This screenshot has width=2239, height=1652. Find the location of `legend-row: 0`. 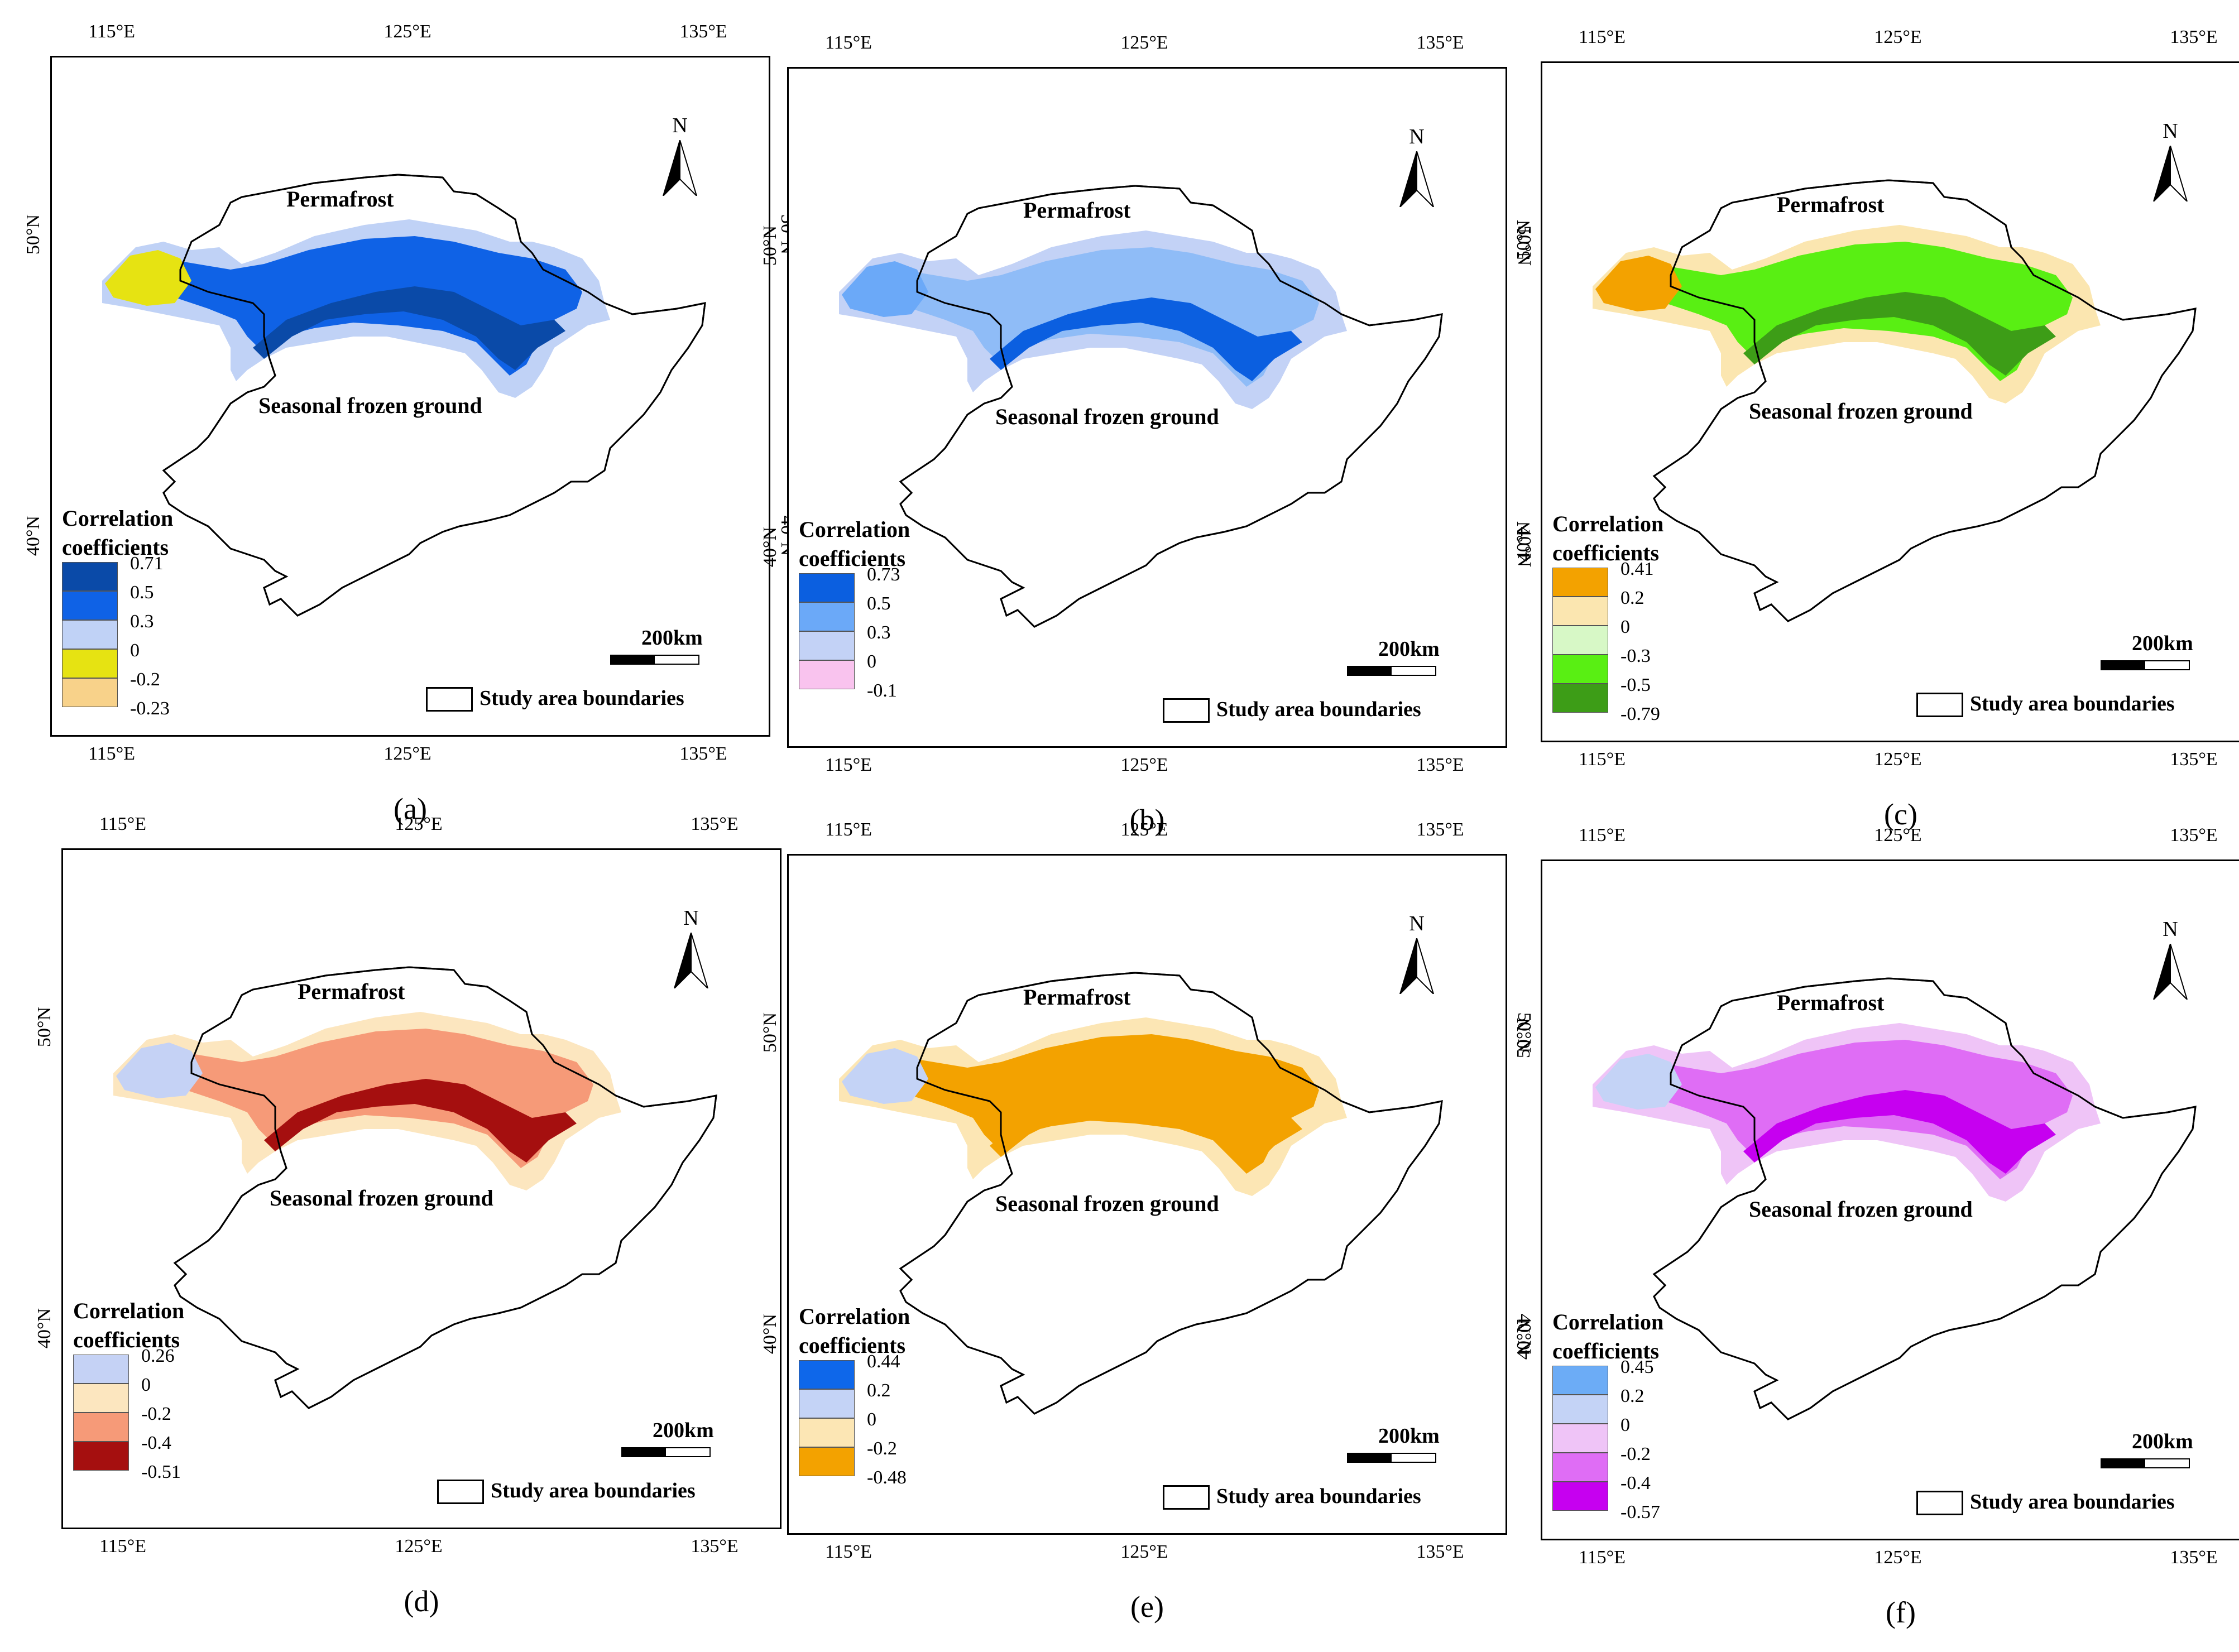

legend-row: 0 is located at coordinates (854, 1428).